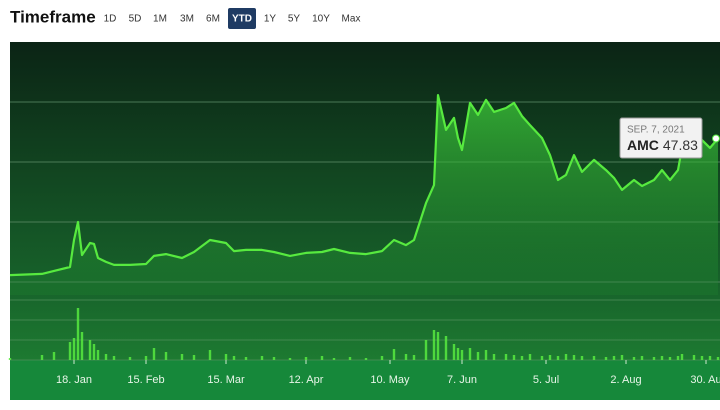 The width and height of the screenshot is (720, 410). What do you see at coordinates (643, 145) in the screenshot?
I see `tooltip-symbol: AMC` at bounding box center [643, 145].